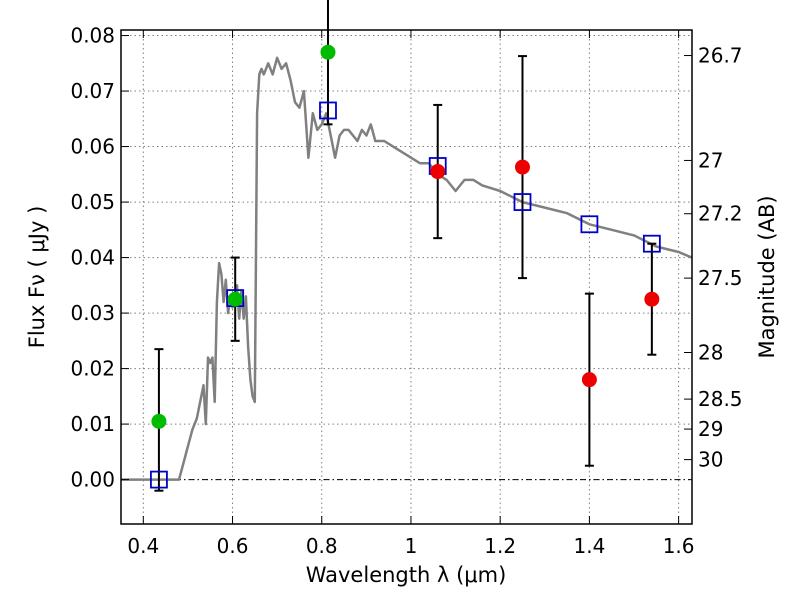  I want to click on y-tick-labels: 0.00 0.01 0.02 0.03 0.04 0.05 0.06 0.07 0.08, so click(92, 258).